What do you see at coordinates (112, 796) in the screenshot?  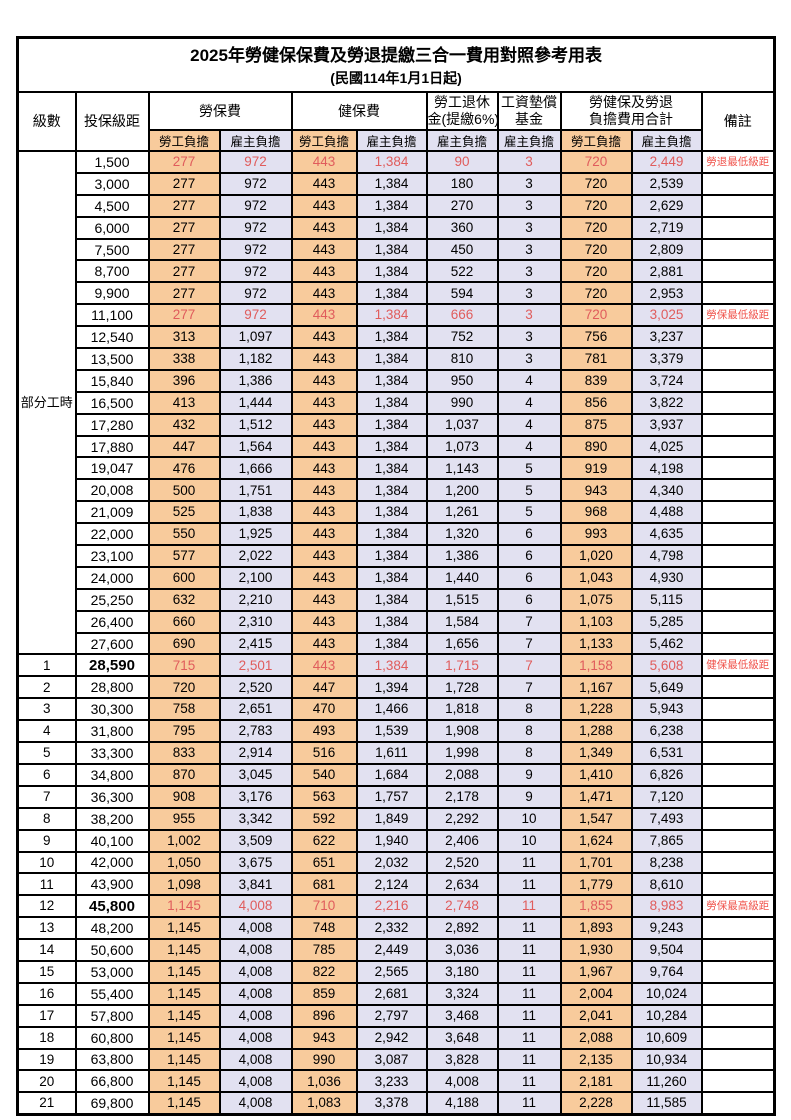 I see `bracket-cell: 36,300` at bounding box center [112, 796].